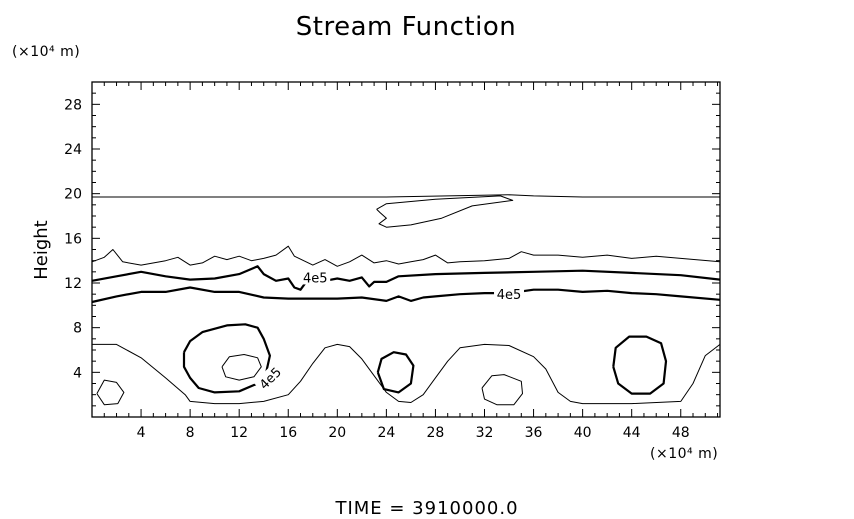 The image size is (854, 519). Describe the element at coordinates (386, 433) in the screenshot. I see `x-tick-label: 24` at that location.